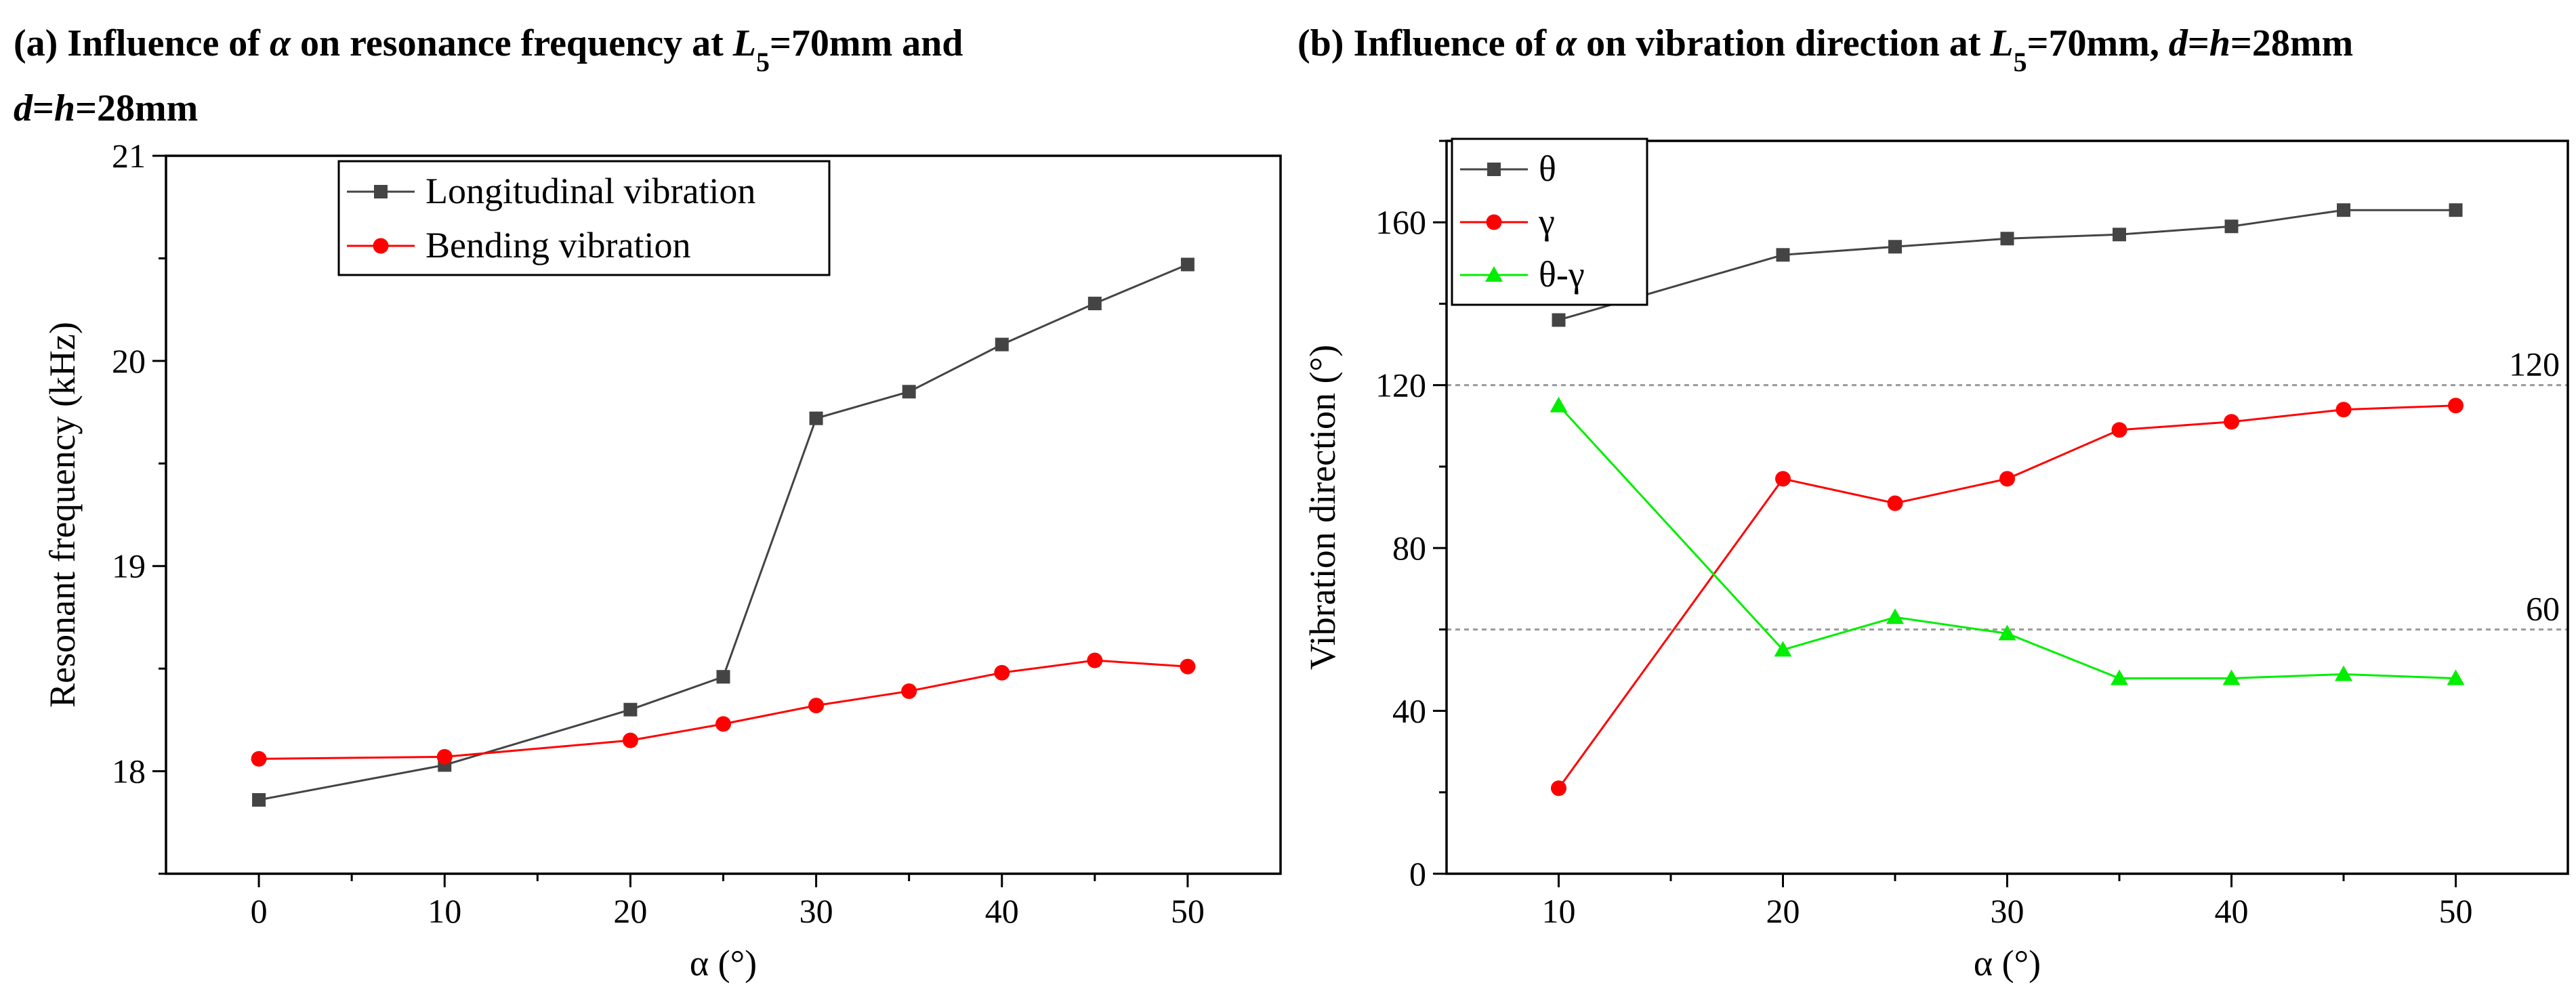 The width and height of the screenshot is (2576, 997). I want to click on y-tick-label: 160, so click(1400, 222).